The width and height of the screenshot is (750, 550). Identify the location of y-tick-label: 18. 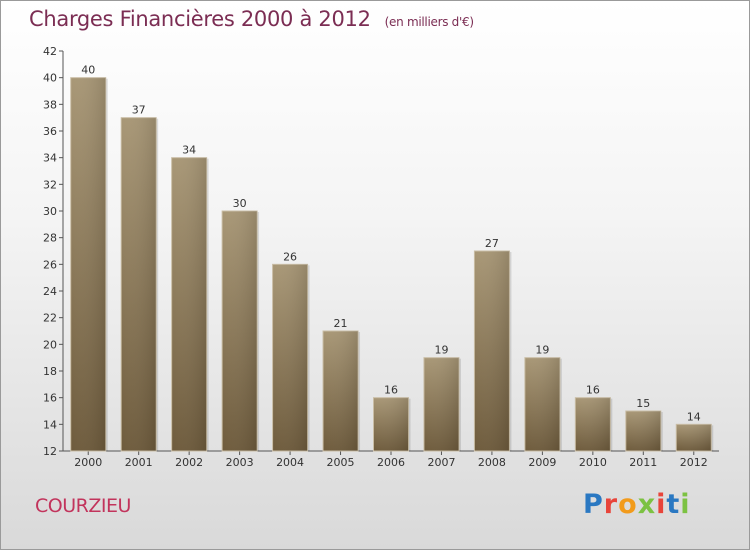
(50, 371).